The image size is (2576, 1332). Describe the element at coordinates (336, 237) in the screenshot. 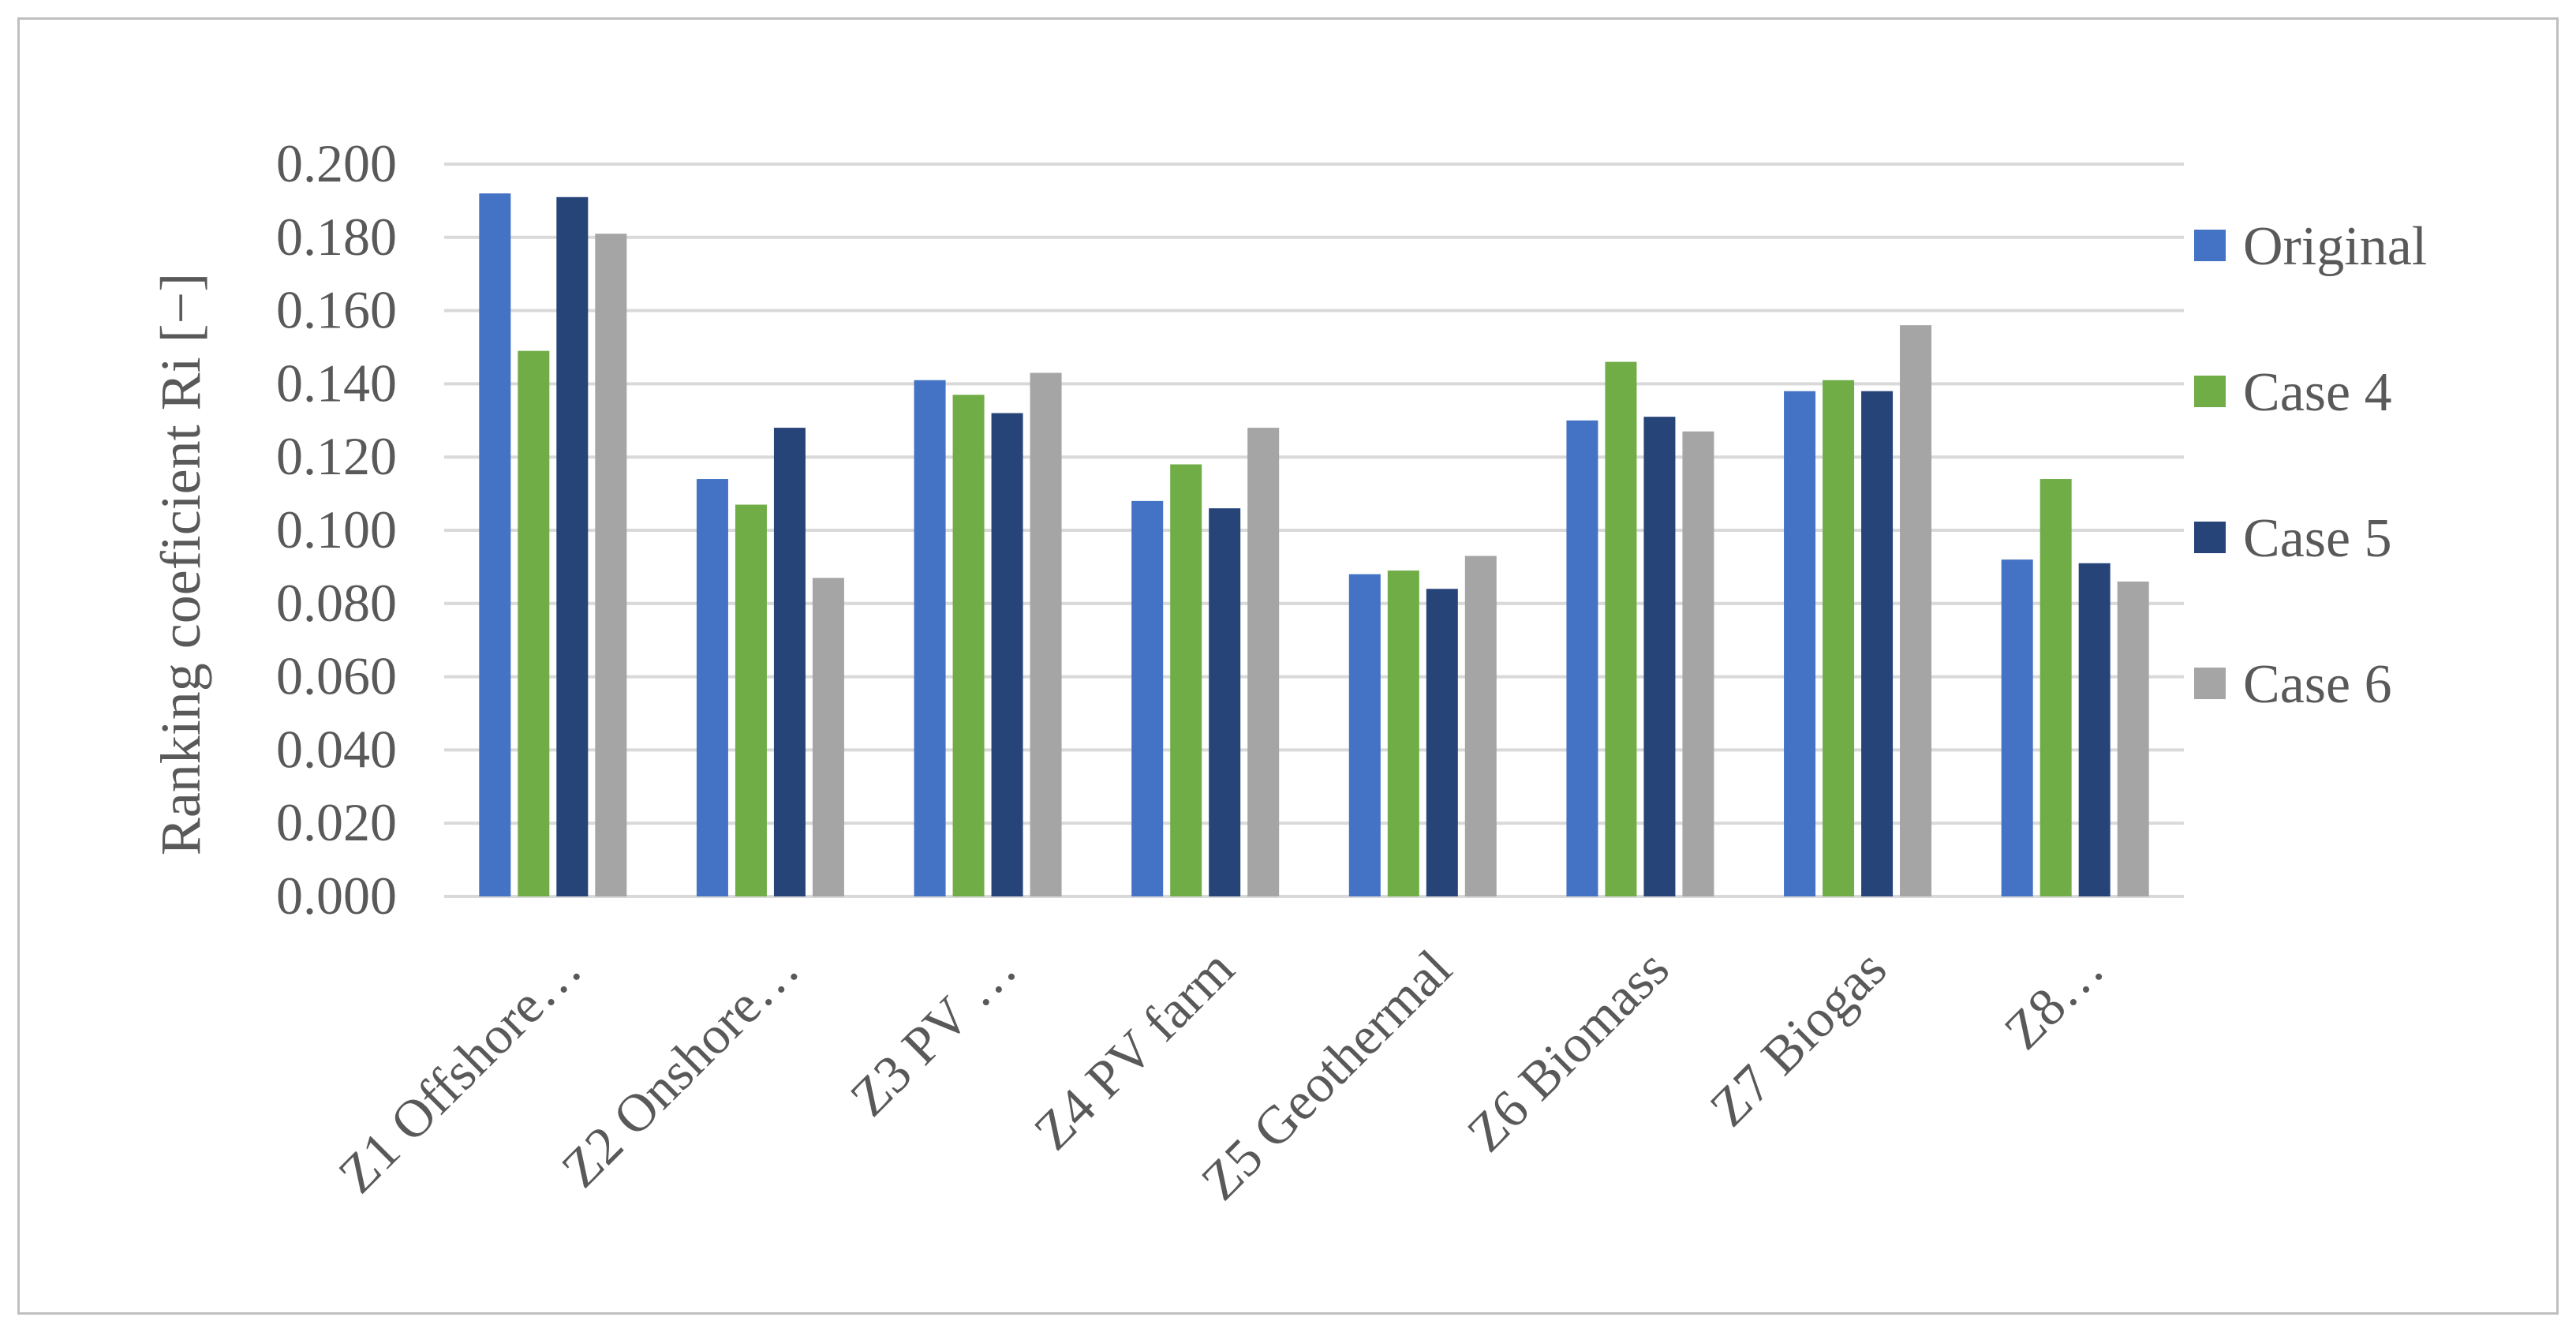

I see `y-tick-label: 0.180` at that location.